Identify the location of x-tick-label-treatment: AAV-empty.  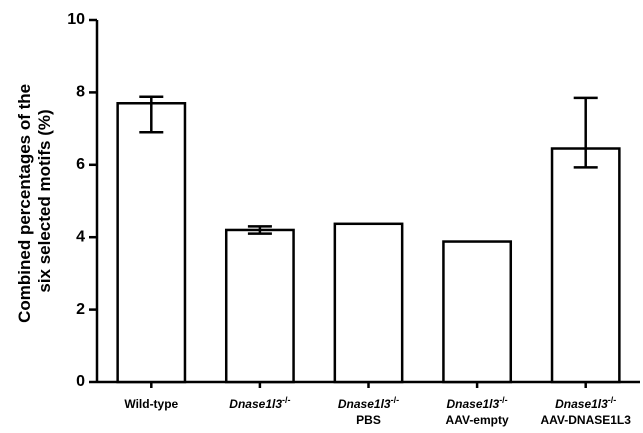
(477, 420).